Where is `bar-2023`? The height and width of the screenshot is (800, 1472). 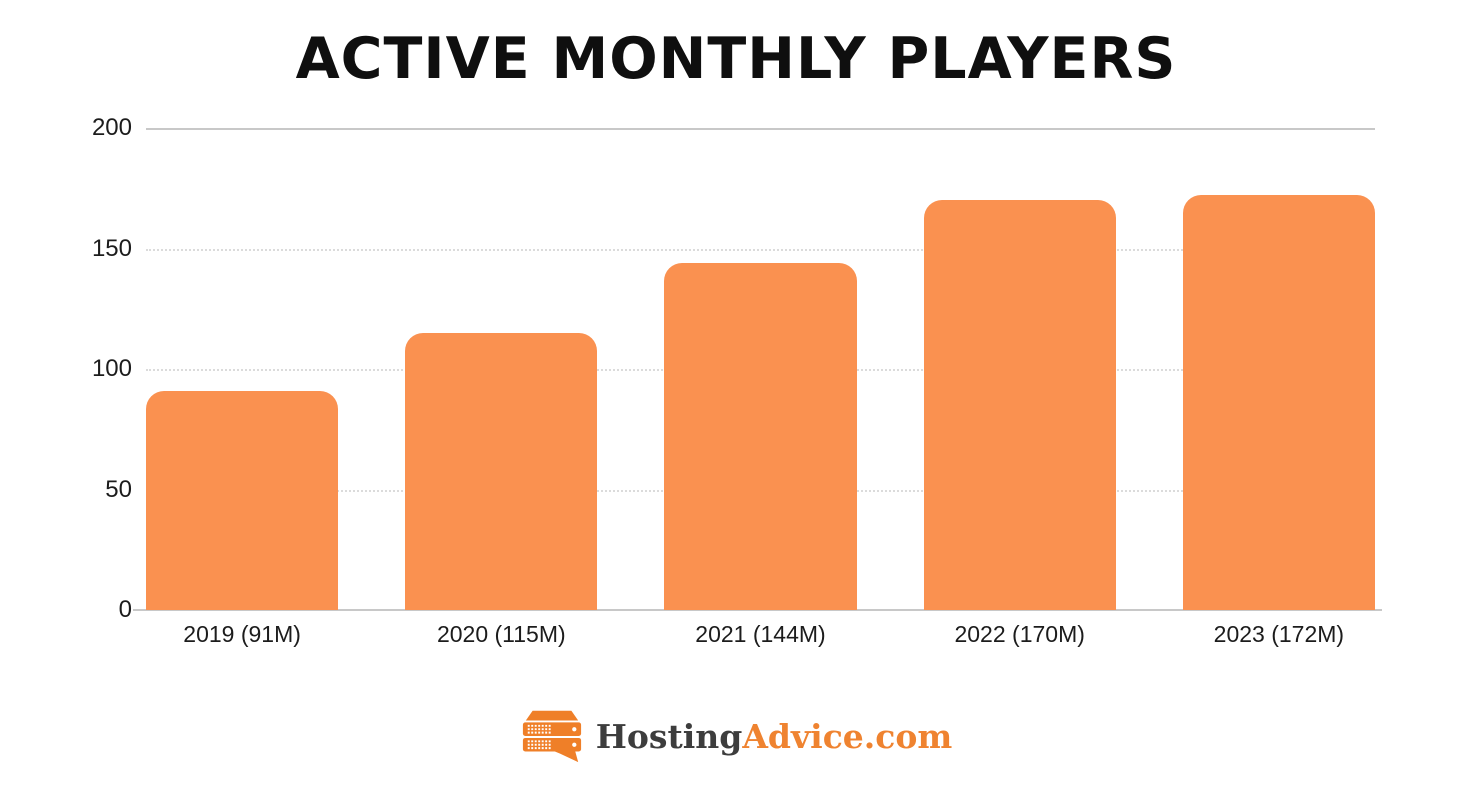
bar-2023 is located at coordinates (1278, 402).